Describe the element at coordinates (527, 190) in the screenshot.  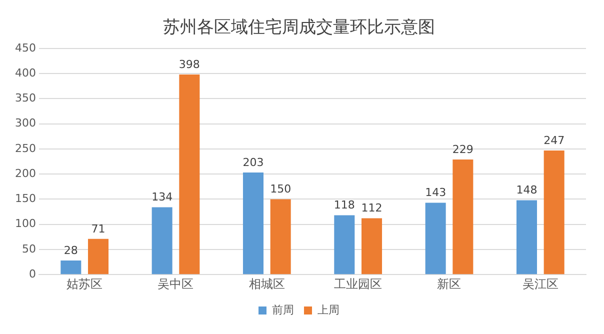
I see `data-label: 148` at that location.